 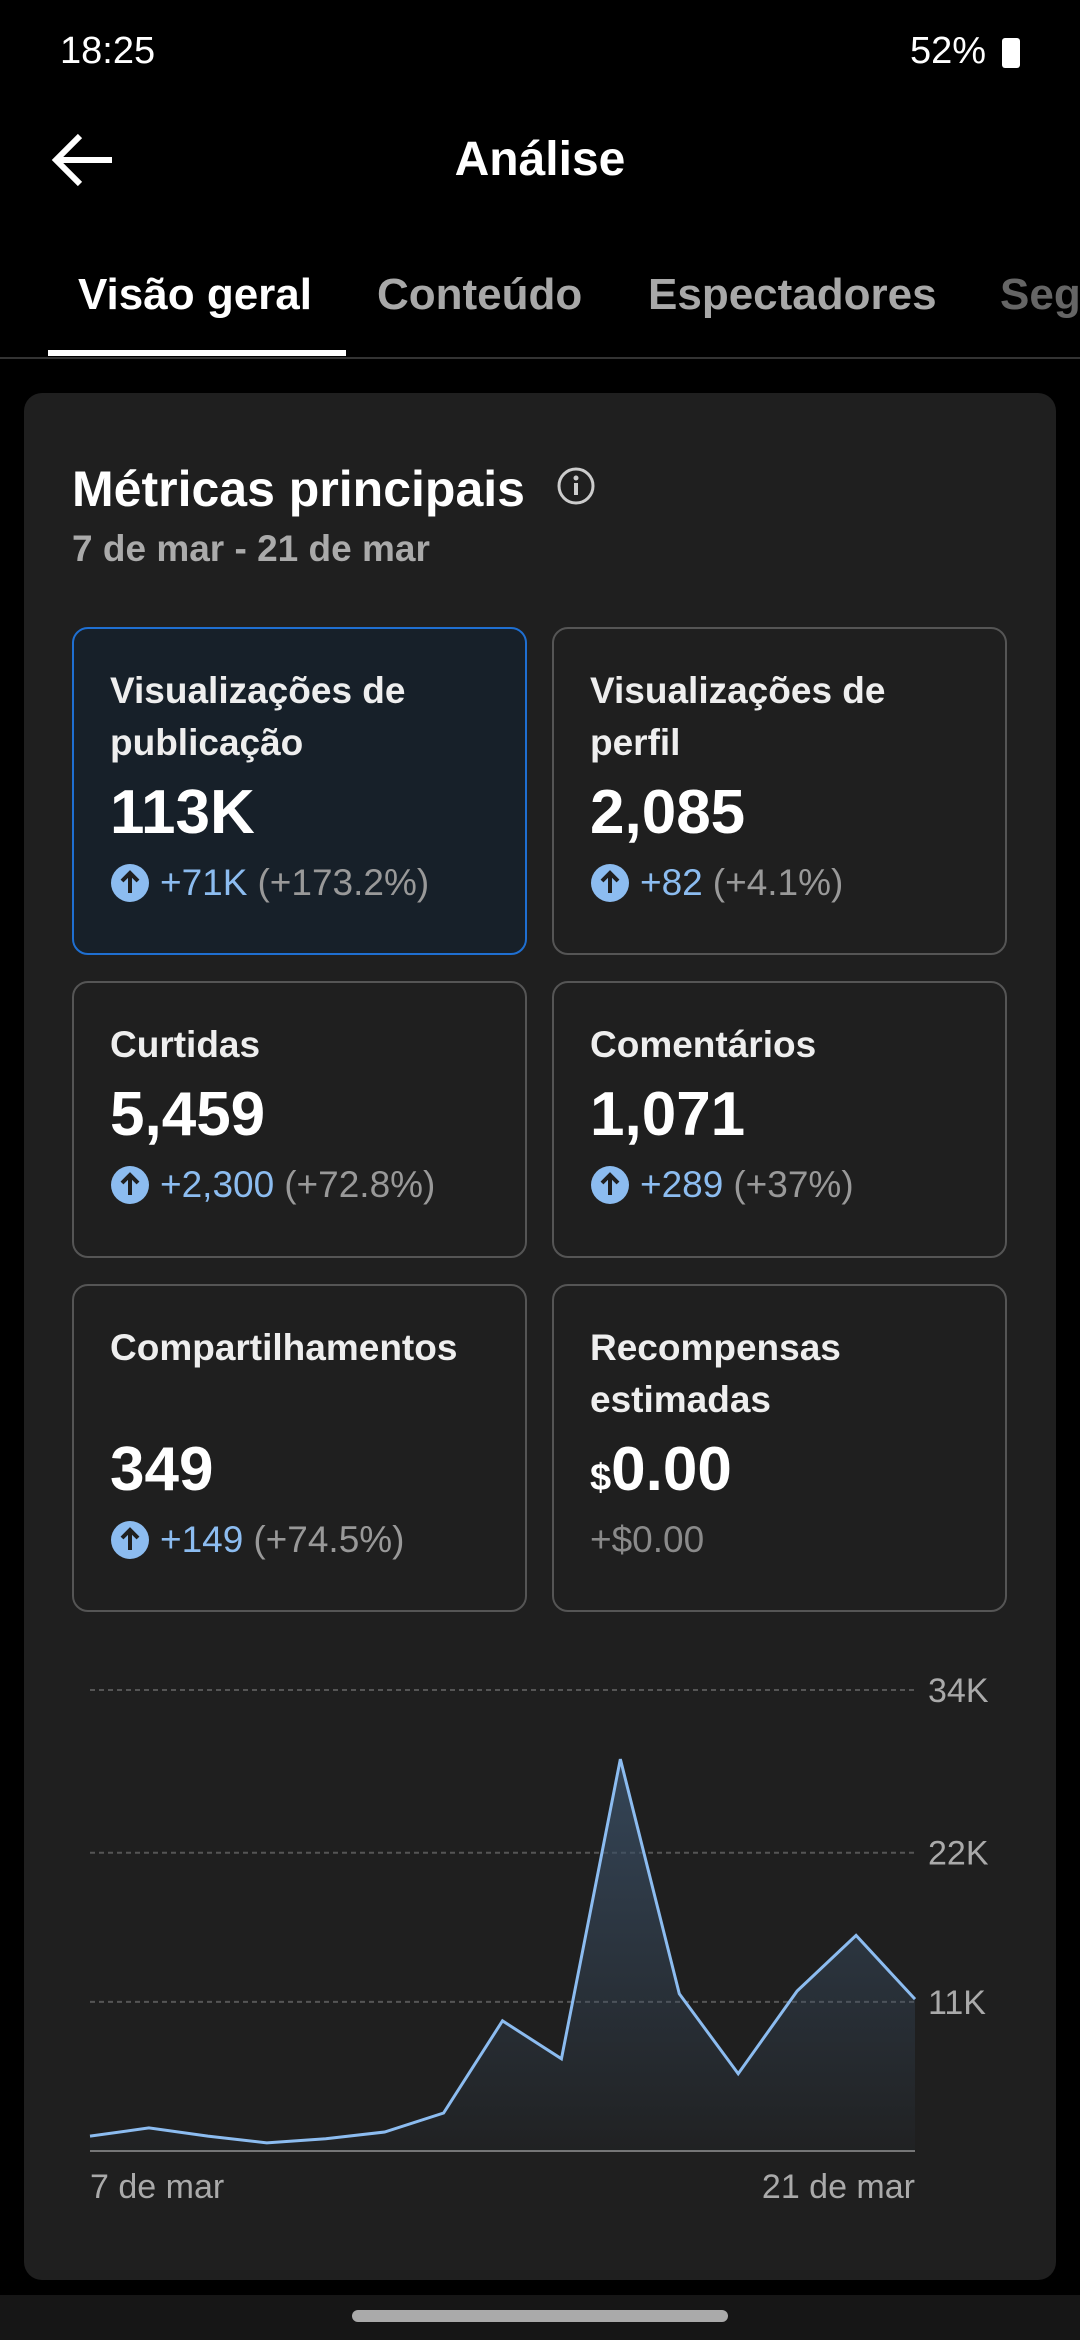 What do you see at coordinates (157, 2187) in the screenshot?
I see `x-tick-label: 7 de mar` at bounding box center [157, 2187].